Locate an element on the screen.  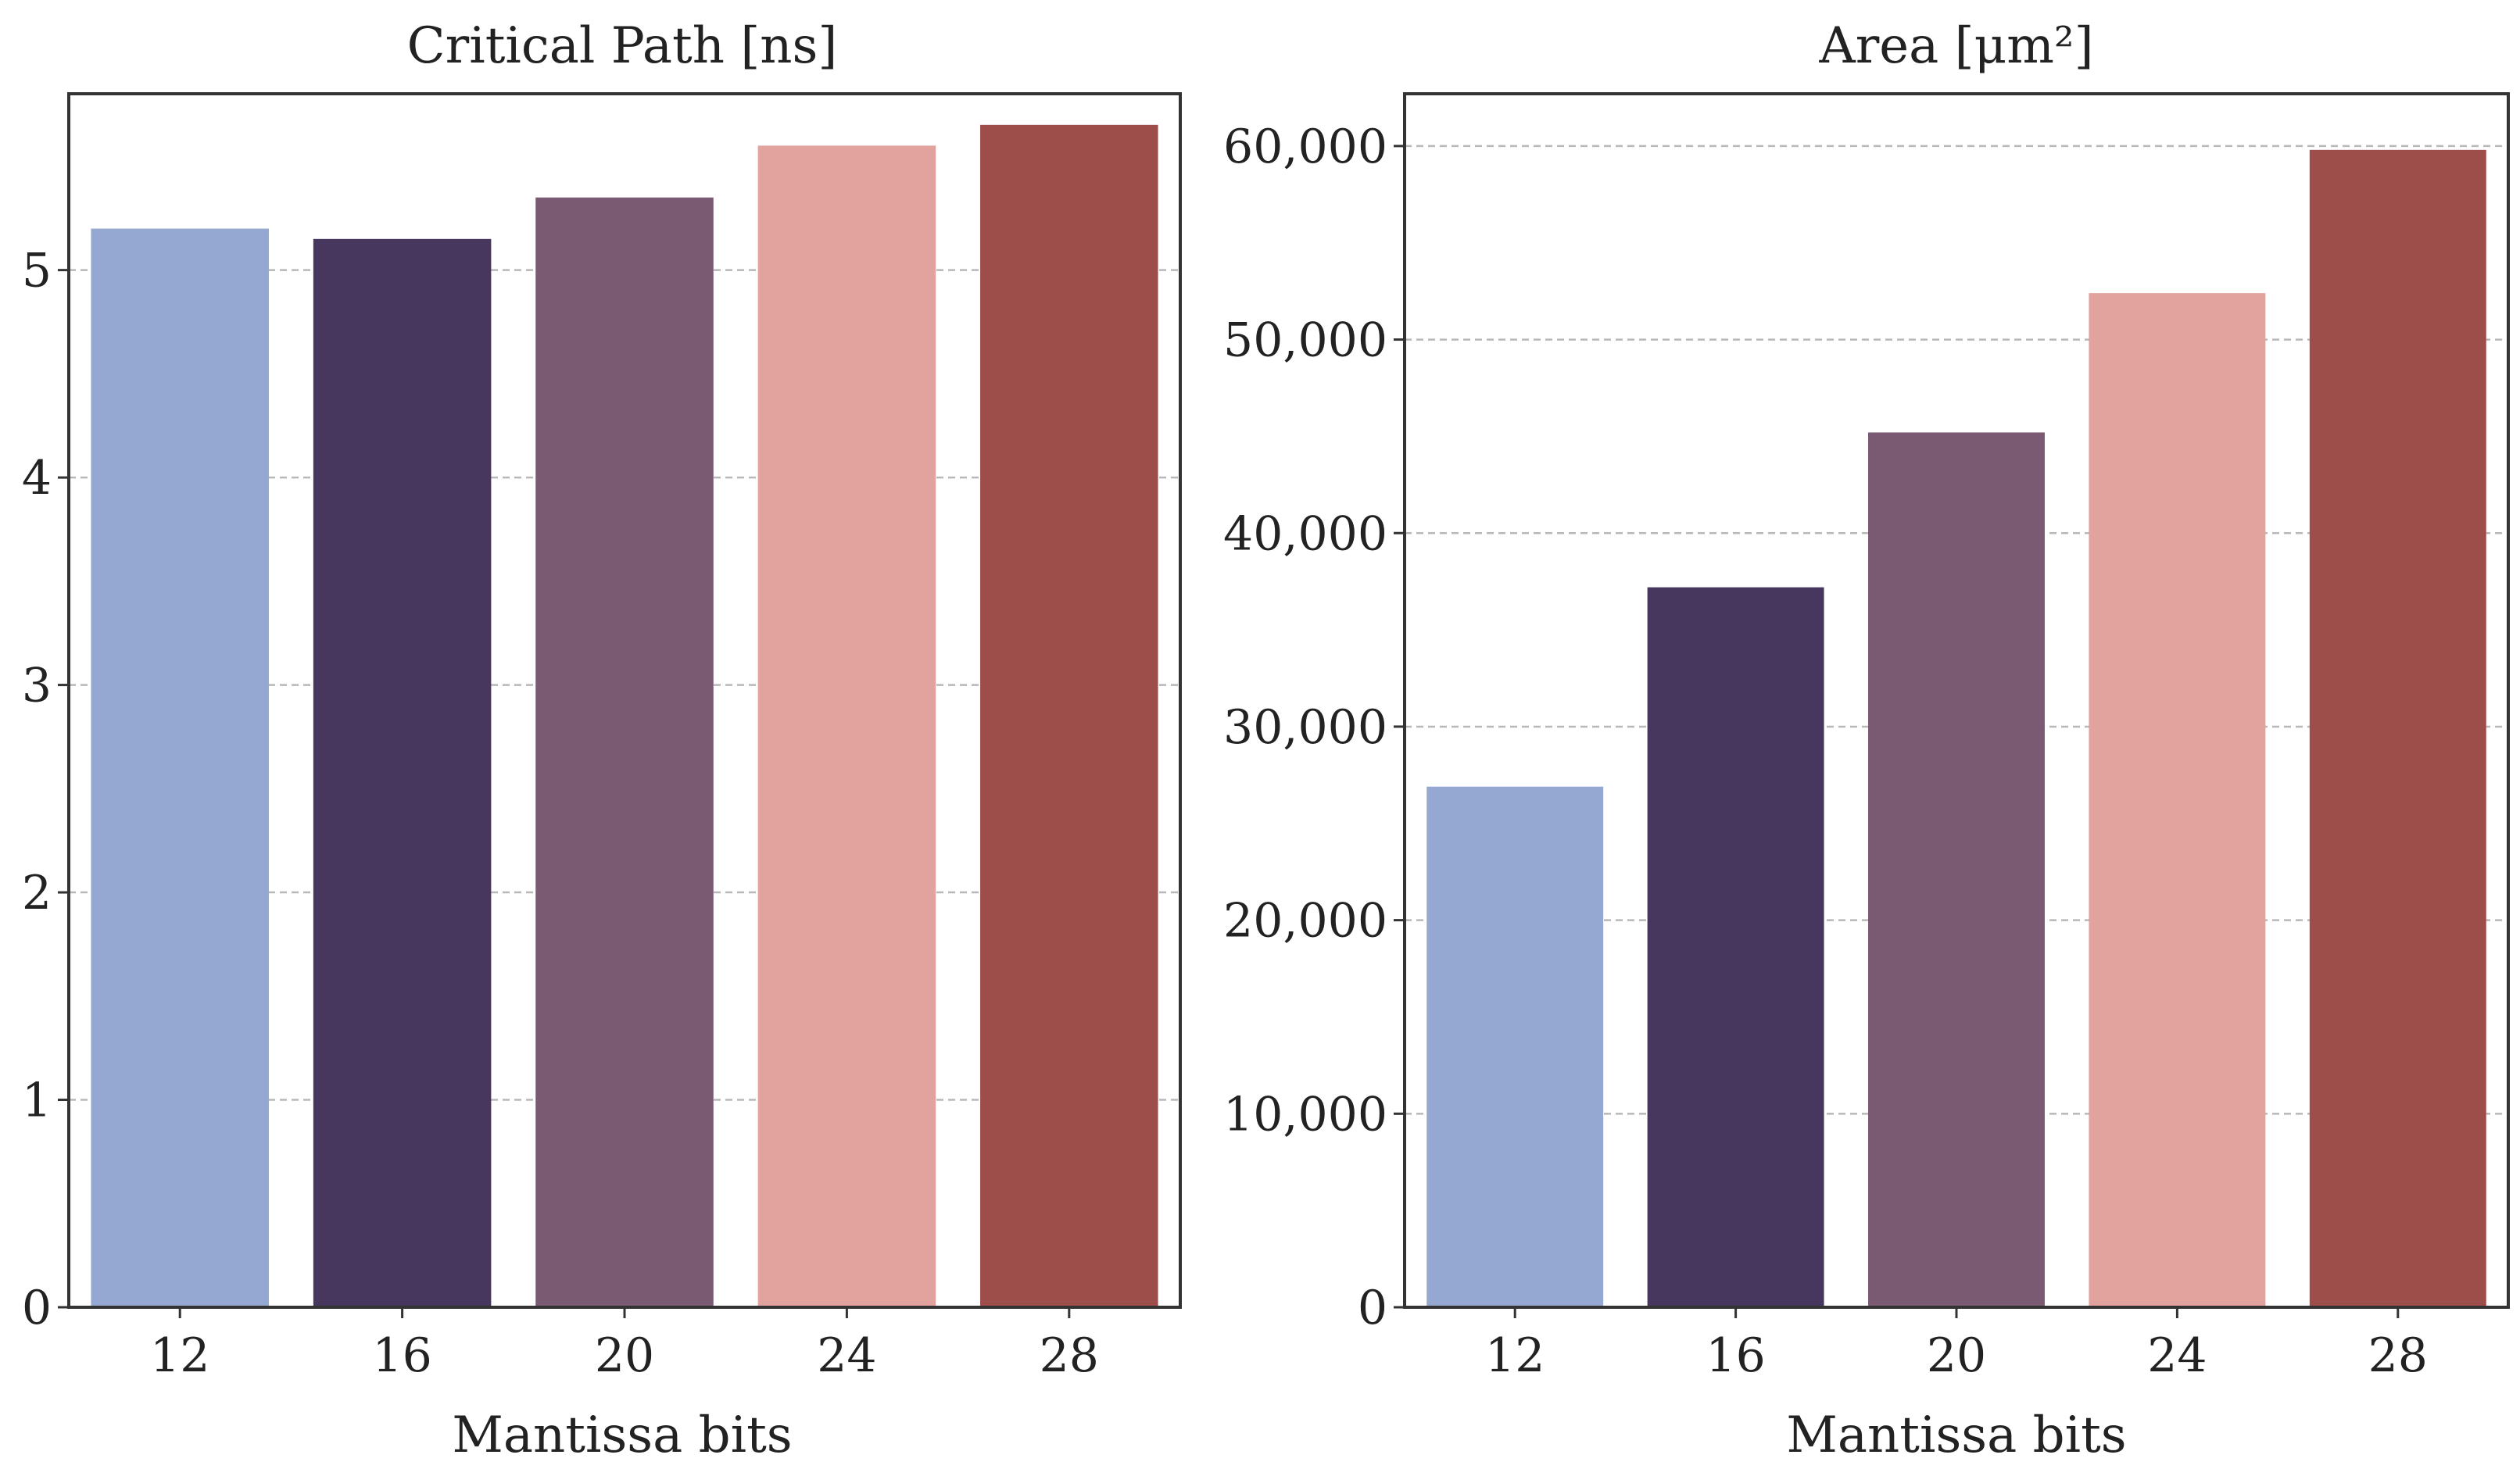
y-tick-label: 40,000 is located at coordinates (1305, 533).